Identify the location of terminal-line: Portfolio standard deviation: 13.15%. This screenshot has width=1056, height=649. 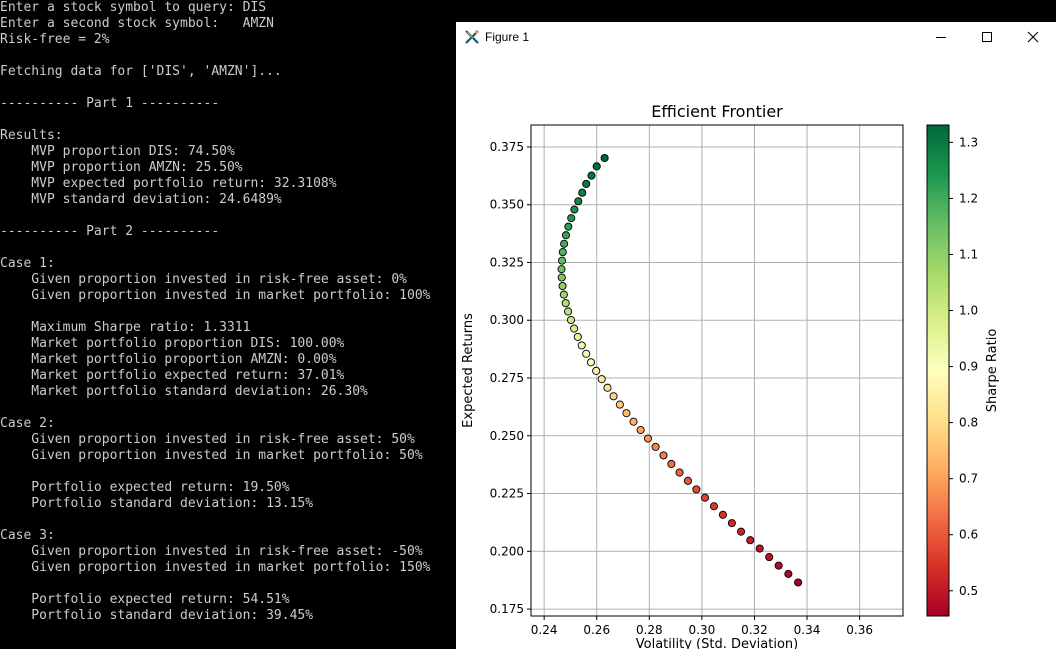
(157, 503).